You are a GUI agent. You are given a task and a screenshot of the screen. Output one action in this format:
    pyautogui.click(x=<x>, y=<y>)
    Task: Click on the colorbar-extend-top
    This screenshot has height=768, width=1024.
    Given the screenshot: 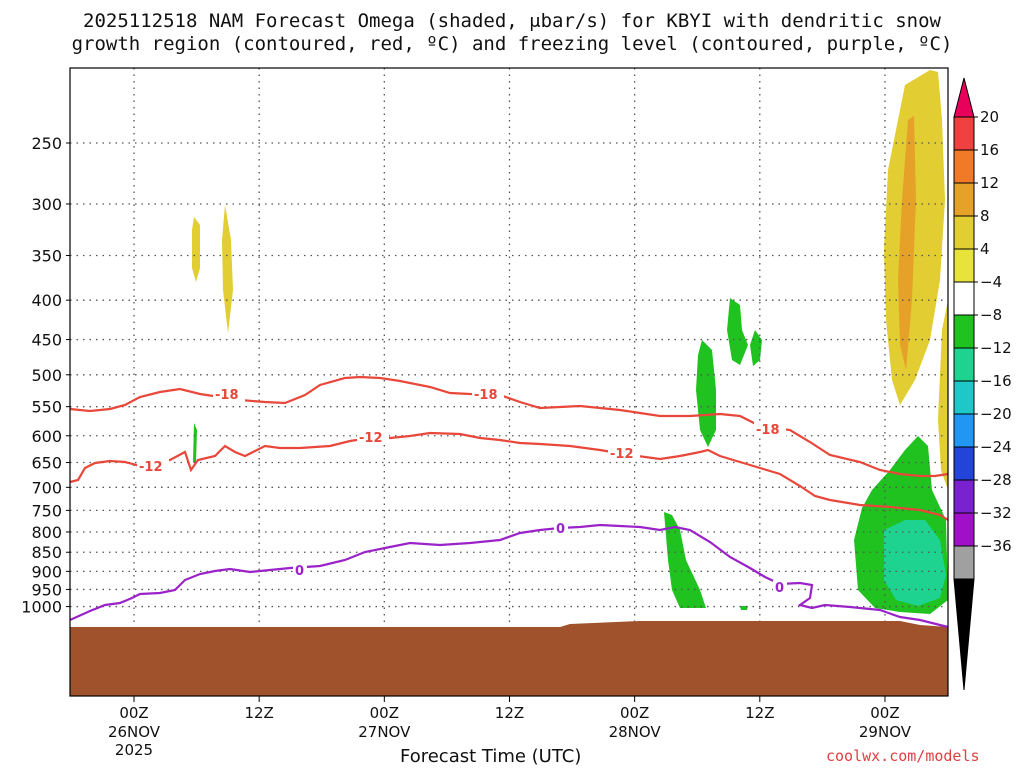 What is the action you would take?
    pyautogui.click(x=964, y=97)
    